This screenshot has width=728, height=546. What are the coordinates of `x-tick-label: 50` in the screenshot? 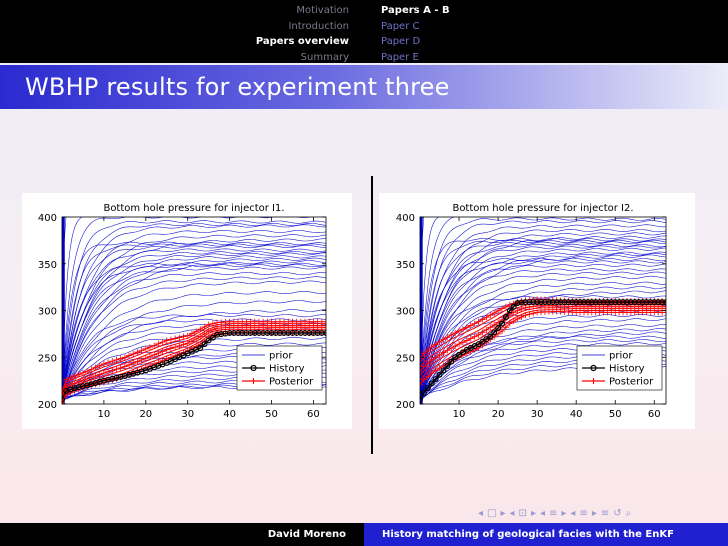 It's located at (271, 414).